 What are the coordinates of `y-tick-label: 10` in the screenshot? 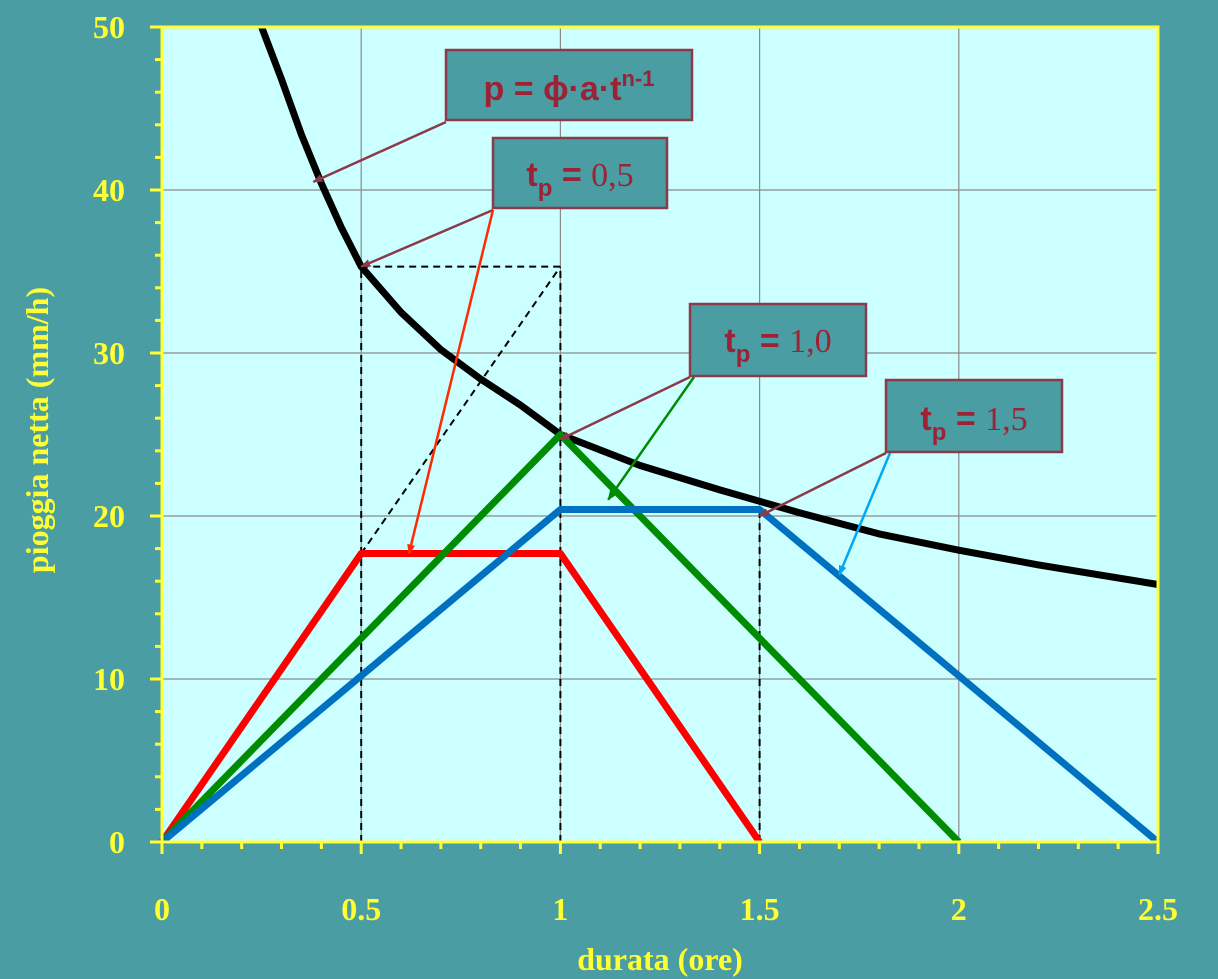 It's located at (109, 679).